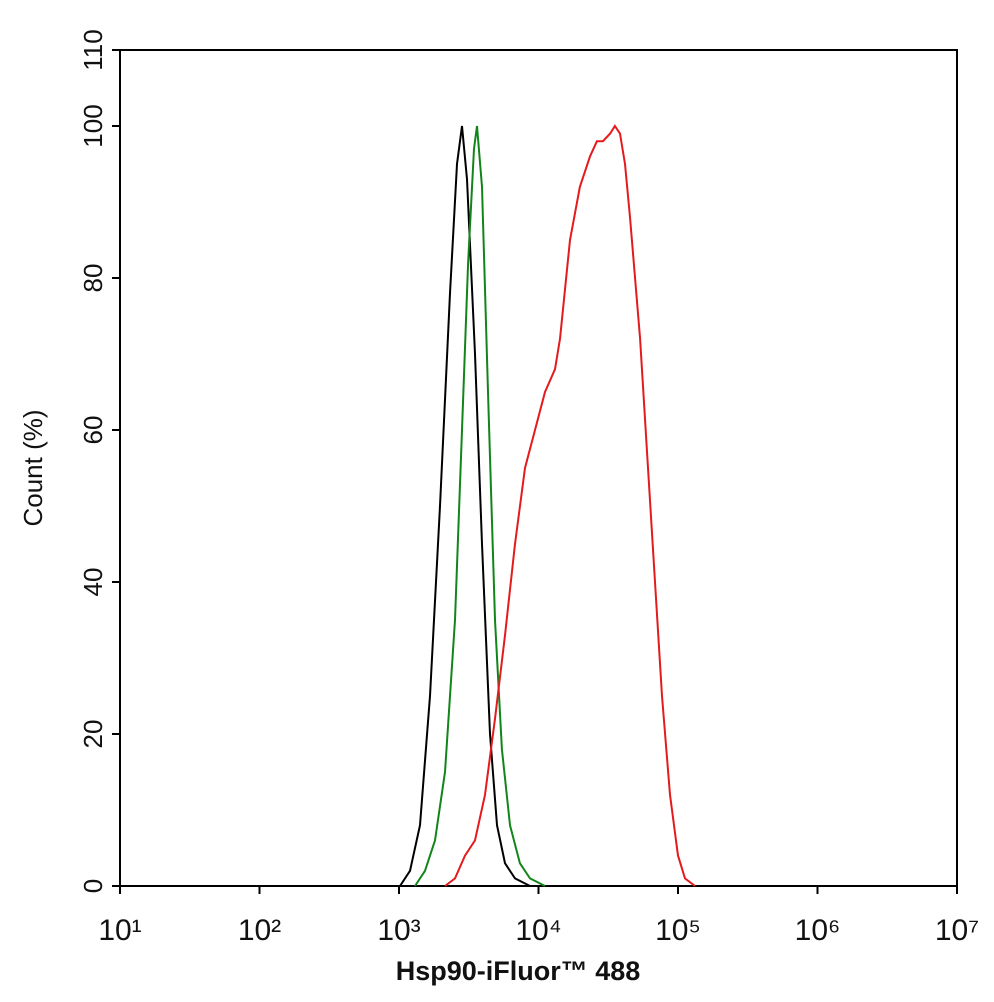  What do you see at coordinates (957, 930) in the screenshot?
I see `x-tick-label: 10⁷` at bounding box center [957, 930].